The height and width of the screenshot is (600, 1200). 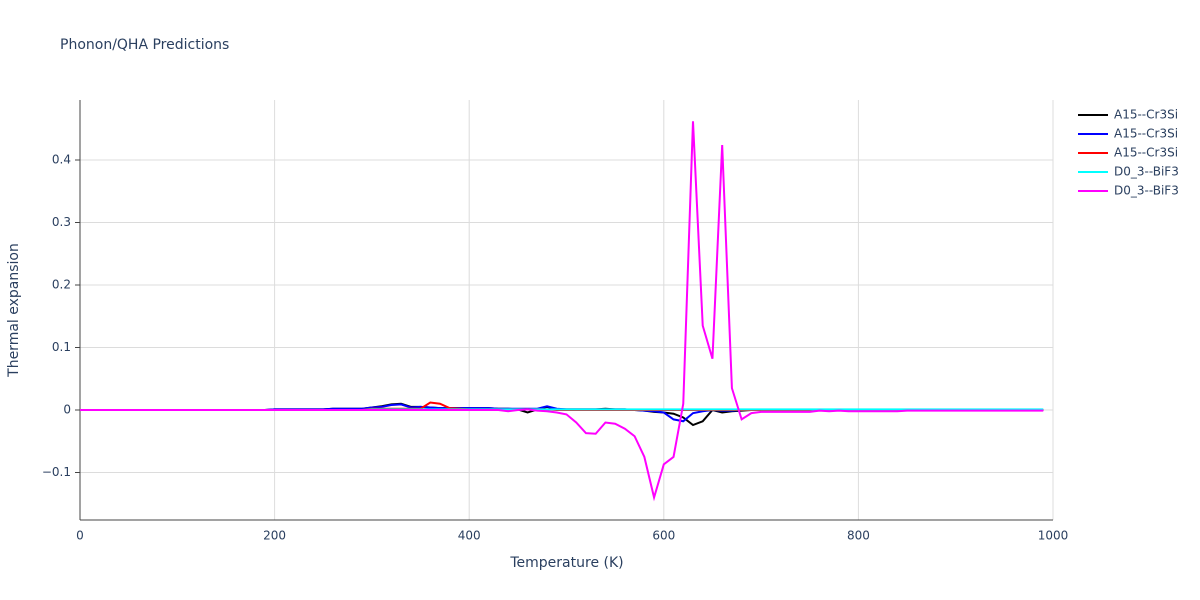 I want to click on y-tick-label: 0.1, so click(x=61, y=347).